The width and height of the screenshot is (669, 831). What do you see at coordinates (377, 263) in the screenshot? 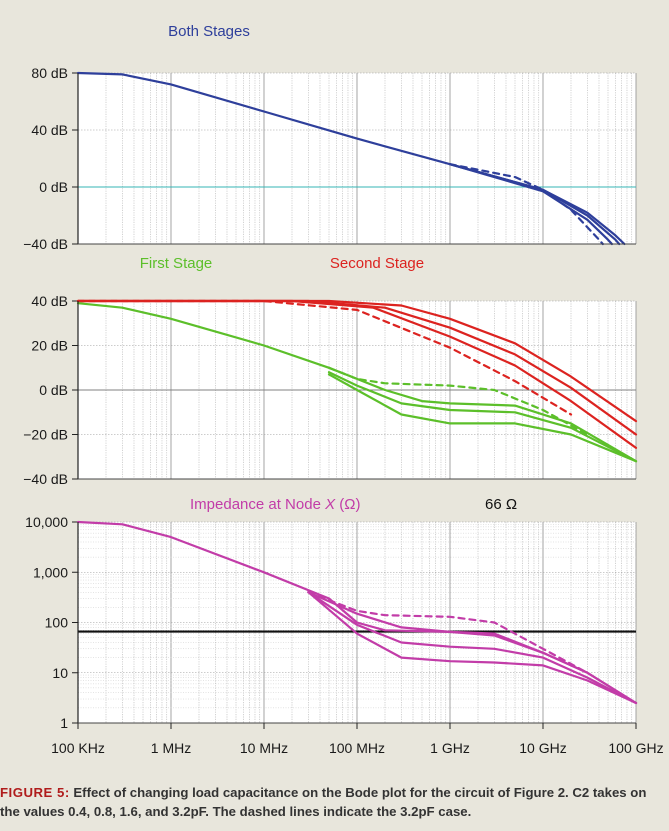
I see `panel-title-second-stage: Second Stage` at bounding box center [377, 263].